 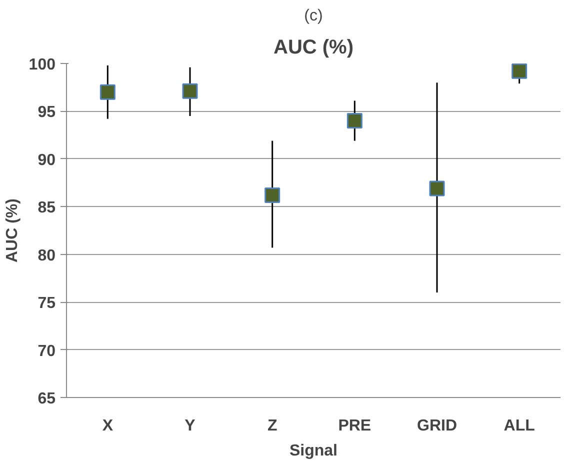 I want to click on y-tick-label: 100, so click(x=42, y=65).